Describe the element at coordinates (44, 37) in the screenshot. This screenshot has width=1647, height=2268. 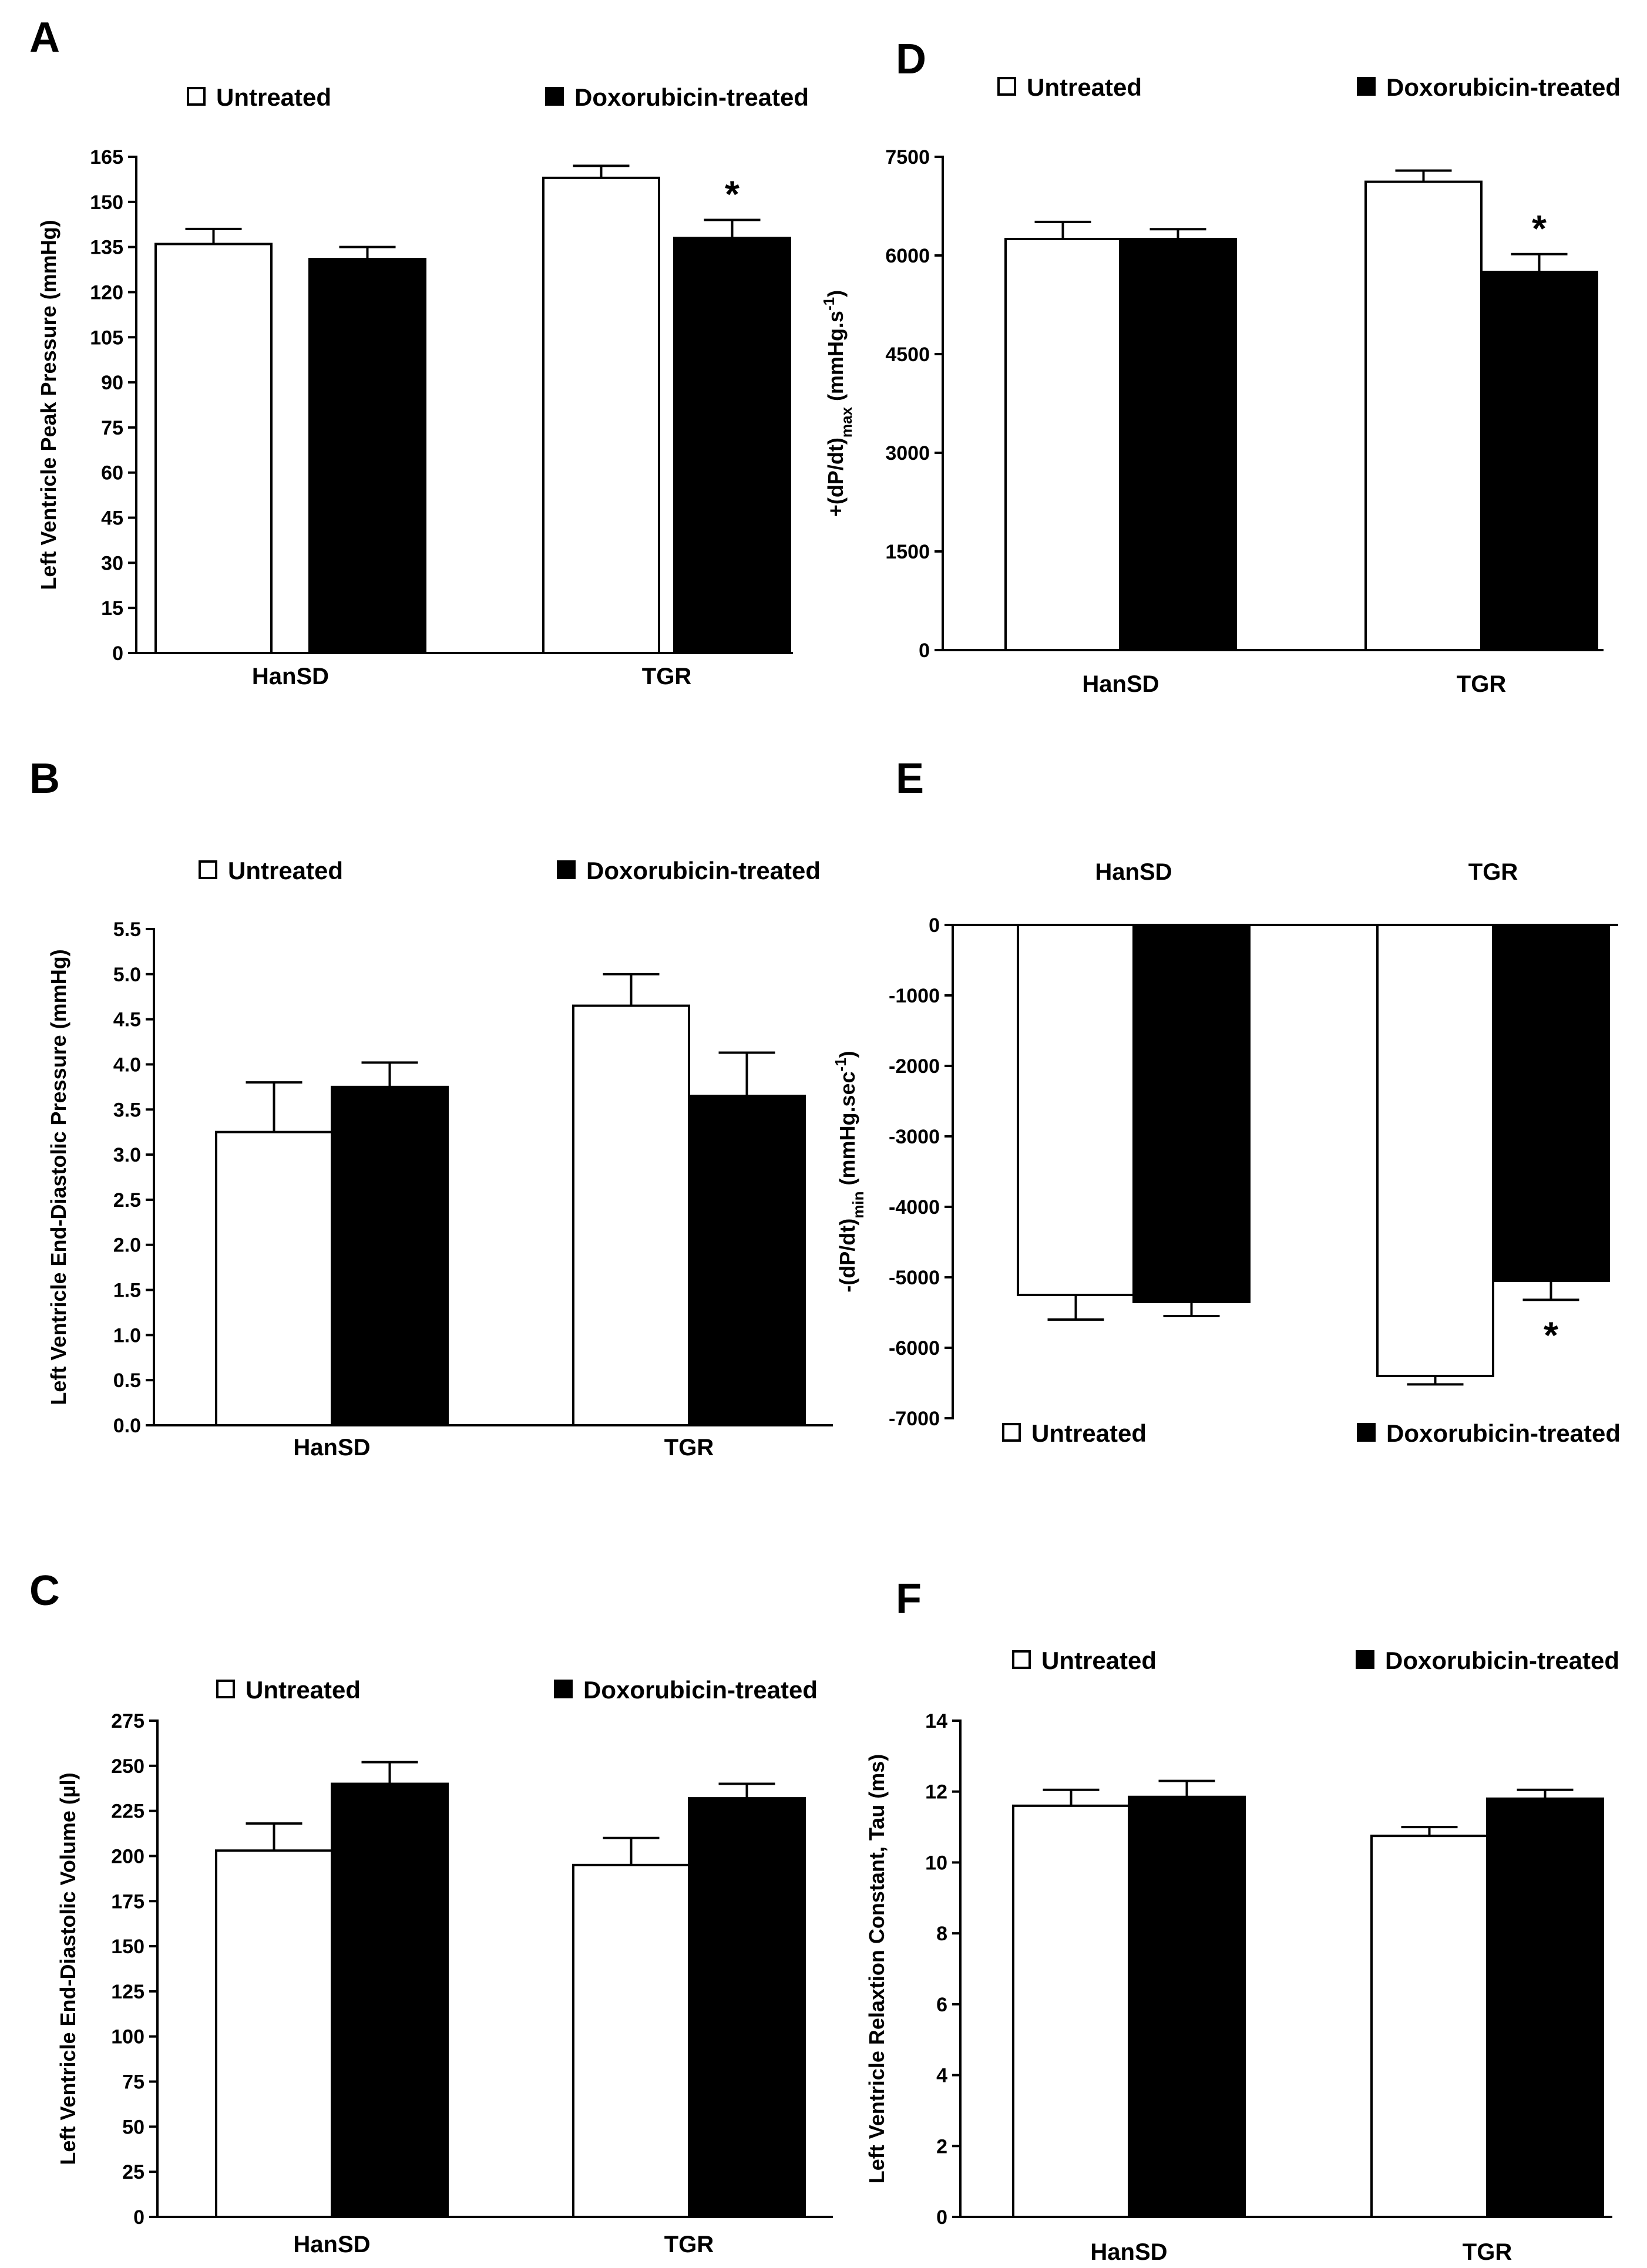
I see `panel-letter: A` at that location.